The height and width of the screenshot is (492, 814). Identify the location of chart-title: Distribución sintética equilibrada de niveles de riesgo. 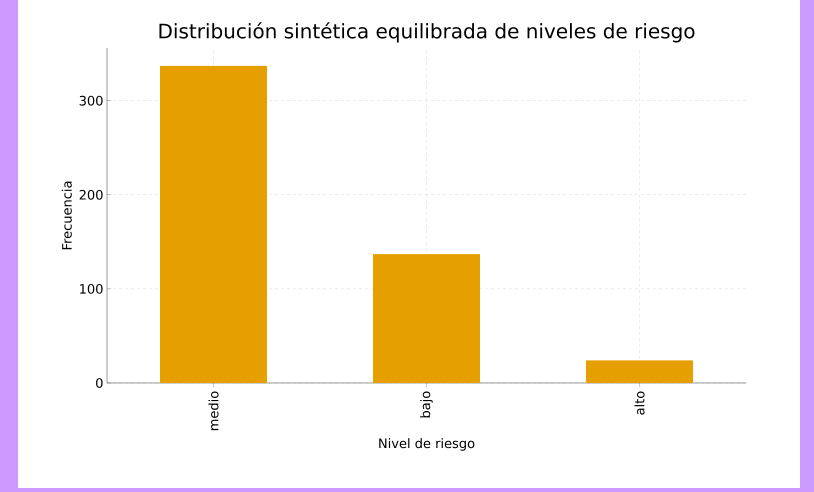
(426, 32).